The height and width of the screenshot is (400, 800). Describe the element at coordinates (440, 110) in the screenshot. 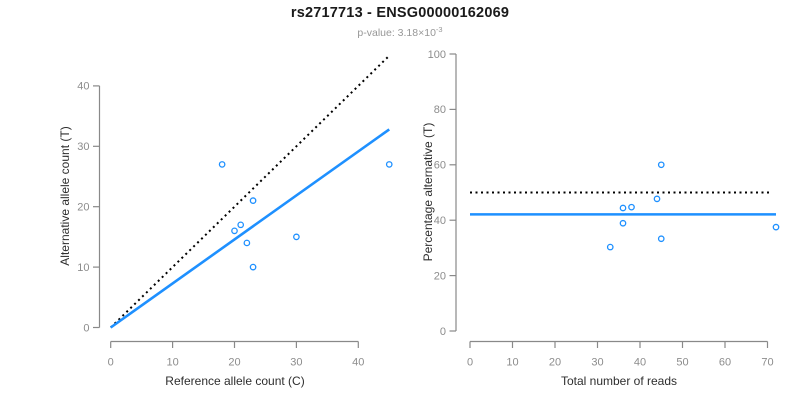

I see `y-axis-tick-label: 80` at that location.